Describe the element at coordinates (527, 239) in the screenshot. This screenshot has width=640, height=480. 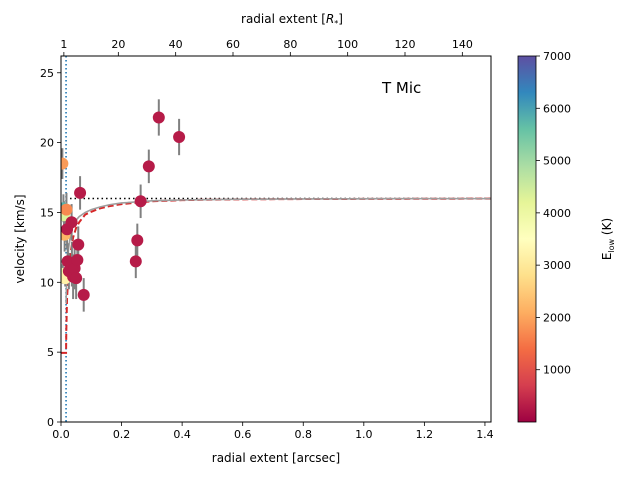
I see `colorbar` at that location.